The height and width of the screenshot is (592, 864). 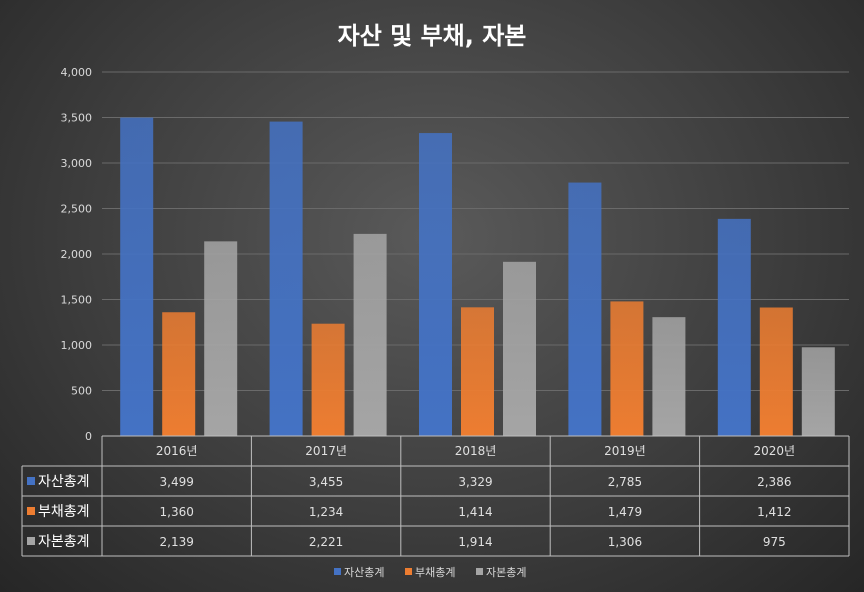 I want to click on bar-자산총계-2017년, so click(x=286, y=278).